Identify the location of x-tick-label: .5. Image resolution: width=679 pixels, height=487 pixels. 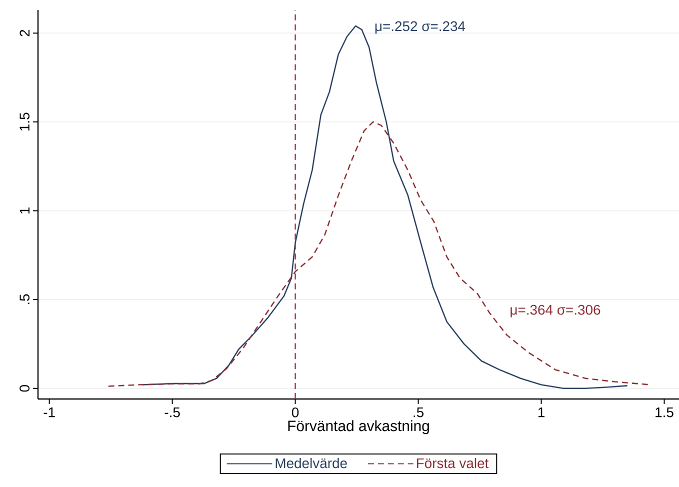
(419, 413).